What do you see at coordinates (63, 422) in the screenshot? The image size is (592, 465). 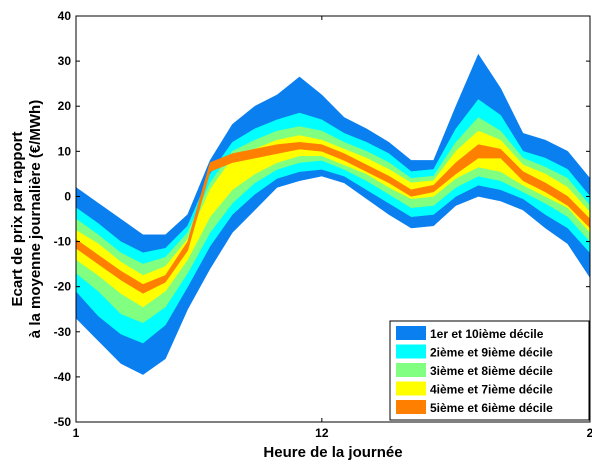 I see `y-tick-label: -50` at bounding box center [63, 422].